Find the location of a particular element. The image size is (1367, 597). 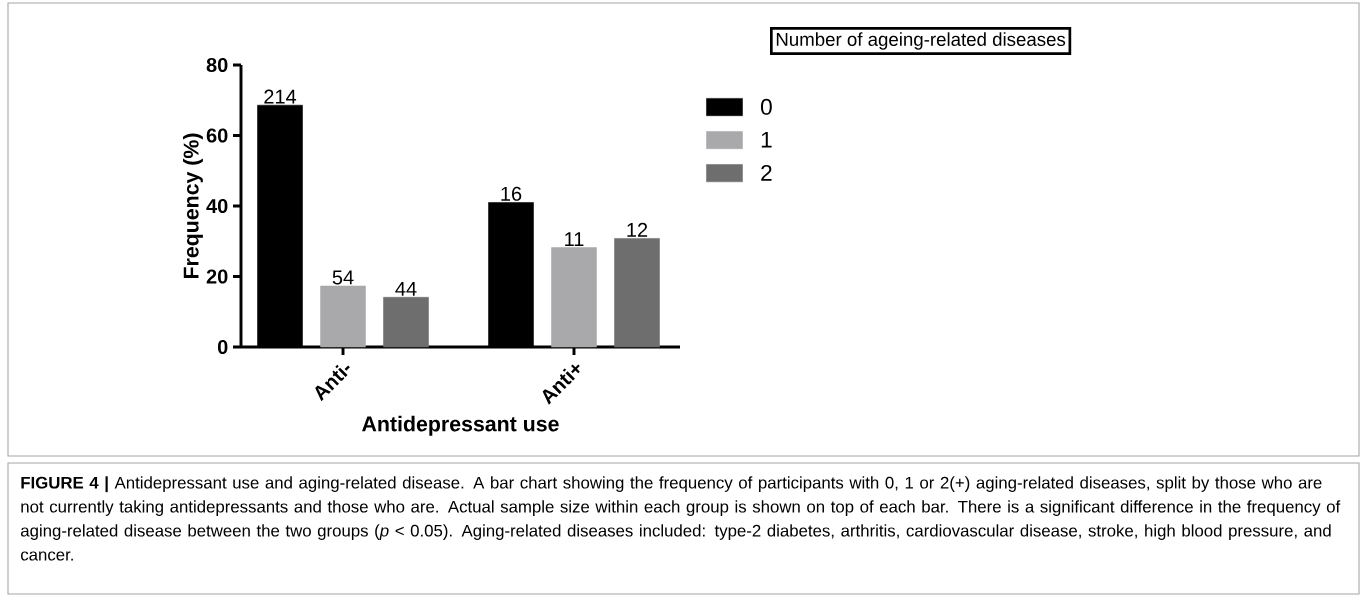

legend-title: Number of ageing-related diseases is located at coordinates (921, 41).